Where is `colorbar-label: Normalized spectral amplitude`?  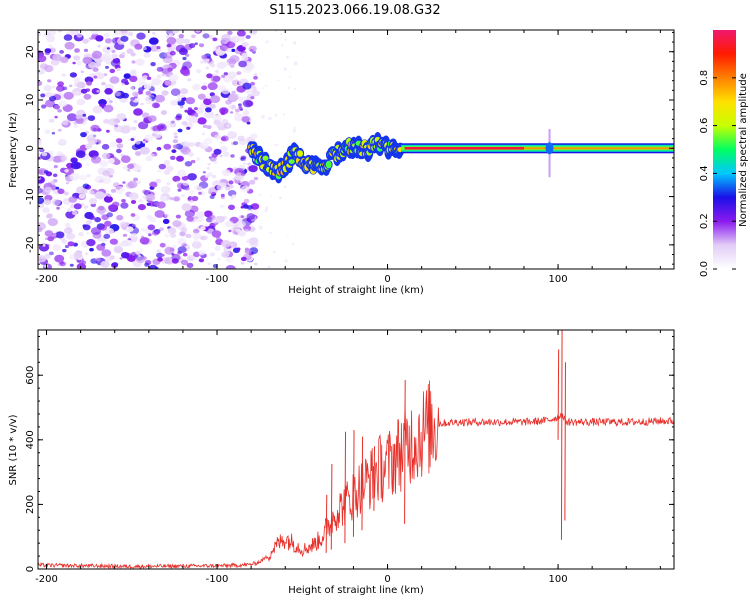 colorbar-label: Normalized spectral amplitude is located at coordinates (743, 150).